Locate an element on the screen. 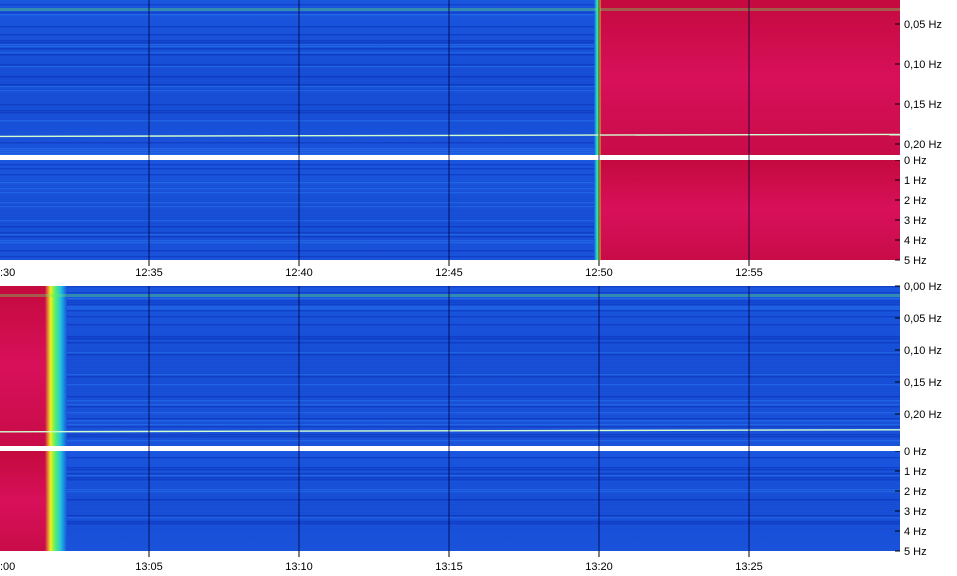 This screenshot has width=957, height=576. y-tick-label: 1 Hz is located at coordinates (915, 181).